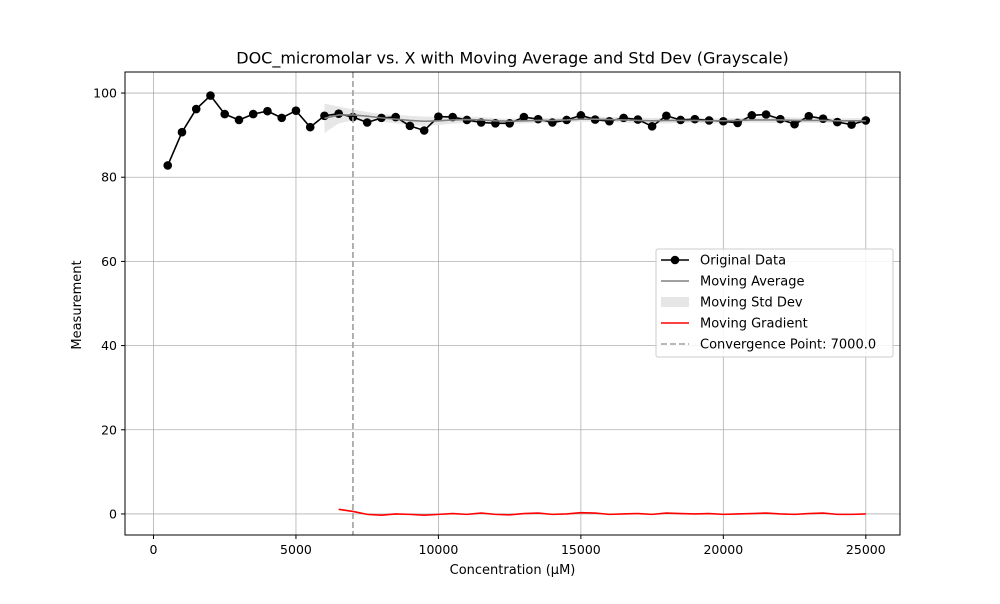 This screenshot has height=604, width=1000. I want to click on legend-swatch-marker, so click(675, 260).